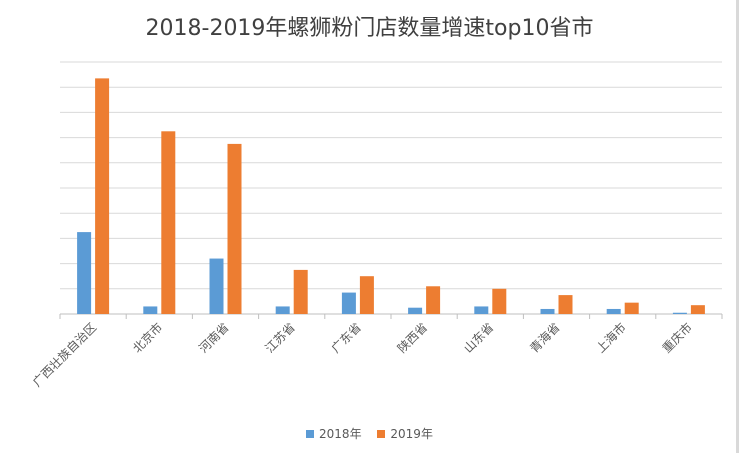  I want to click on x-tick-label: 山东省, so click(478, 337).